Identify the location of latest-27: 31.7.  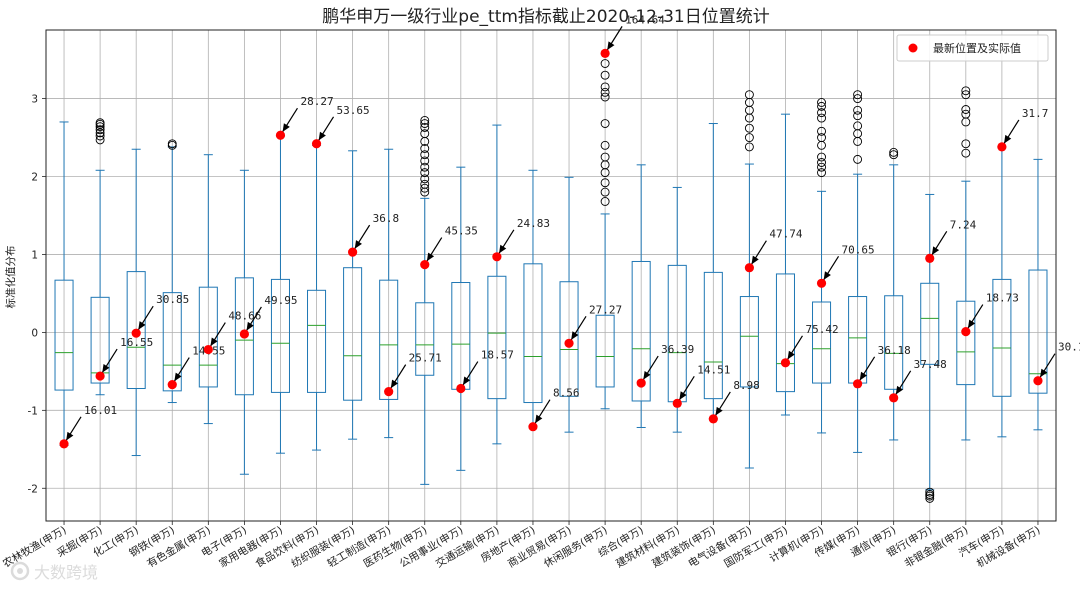
(1022, 129).